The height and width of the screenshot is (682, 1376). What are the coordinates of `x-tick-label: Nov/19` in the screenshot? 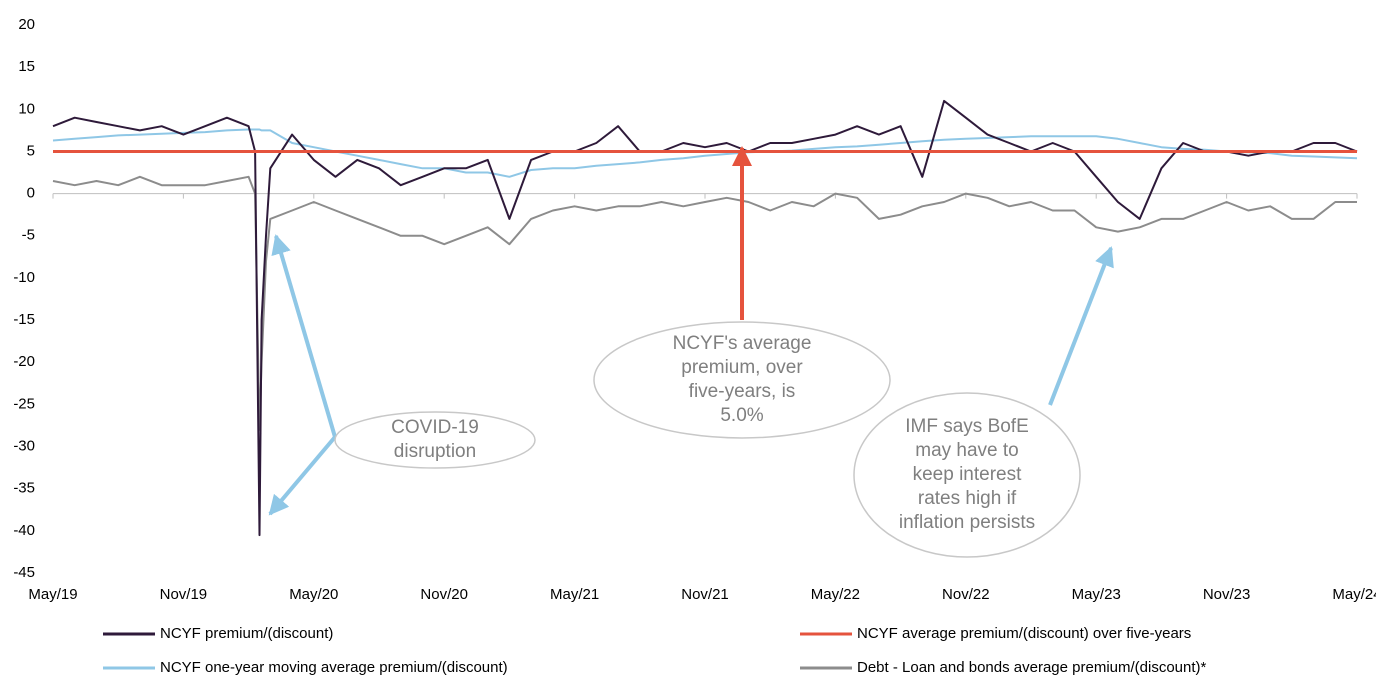 It's located at (184, 594).